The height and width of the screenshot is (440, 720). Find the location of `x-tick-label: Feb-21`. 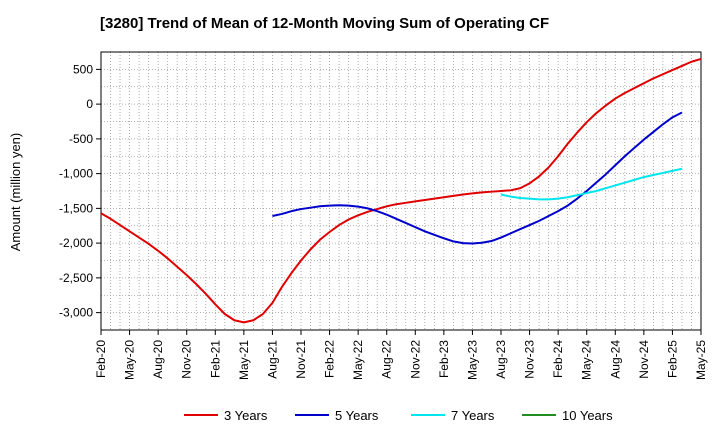

x-tick-label: Feb-21 is located at coordinates (215, 359).